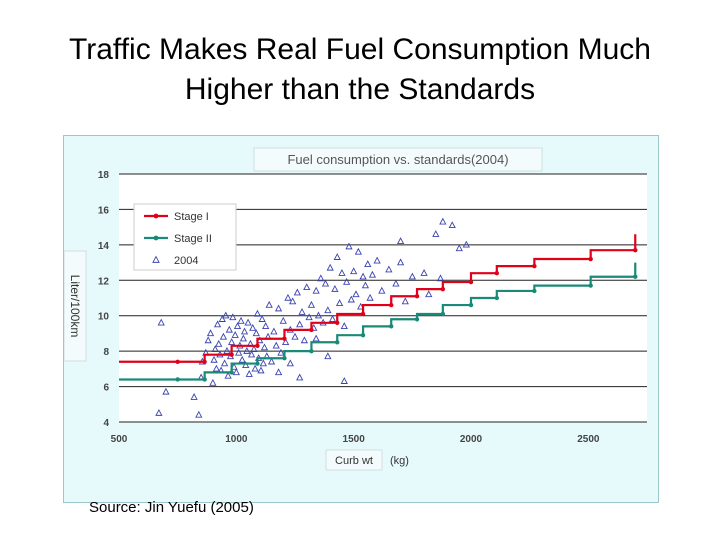 Image resolution: width=720 pixels, height=540 pixels. Describe the element at coordinates (104, 281) in the screenshot. I see `y-tick-label: 12` at that location.